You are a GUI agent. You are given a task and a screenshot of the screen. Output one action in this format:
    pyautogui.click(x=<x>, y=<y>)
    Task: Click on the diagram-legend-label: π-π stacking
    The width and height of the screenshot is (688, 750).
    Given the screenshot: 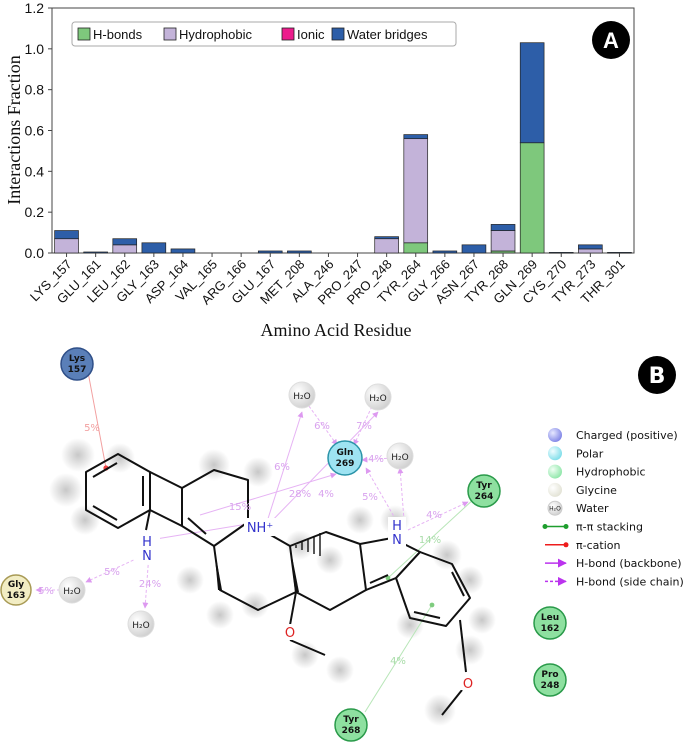 What is the action you would take?
    pyautogui.click(x=609, y=527)
    